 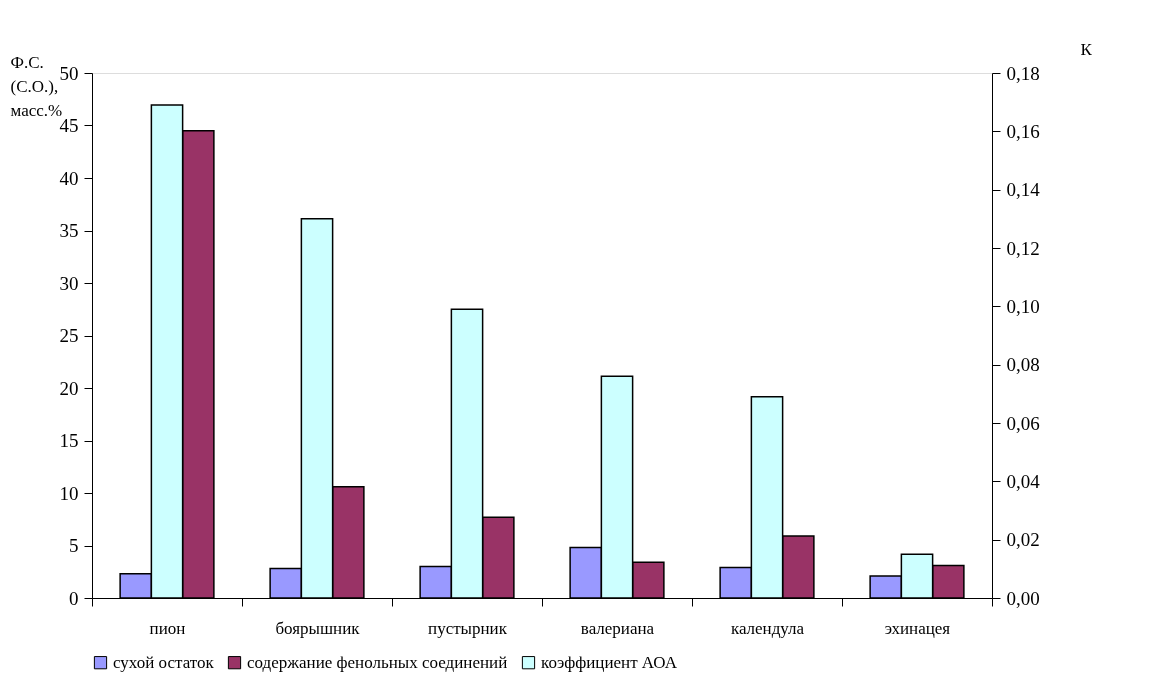 What do you see at coordinates (74, 545) in the screenshot?
I see `y-tick-label: 5` at bounding box center [74, 545].